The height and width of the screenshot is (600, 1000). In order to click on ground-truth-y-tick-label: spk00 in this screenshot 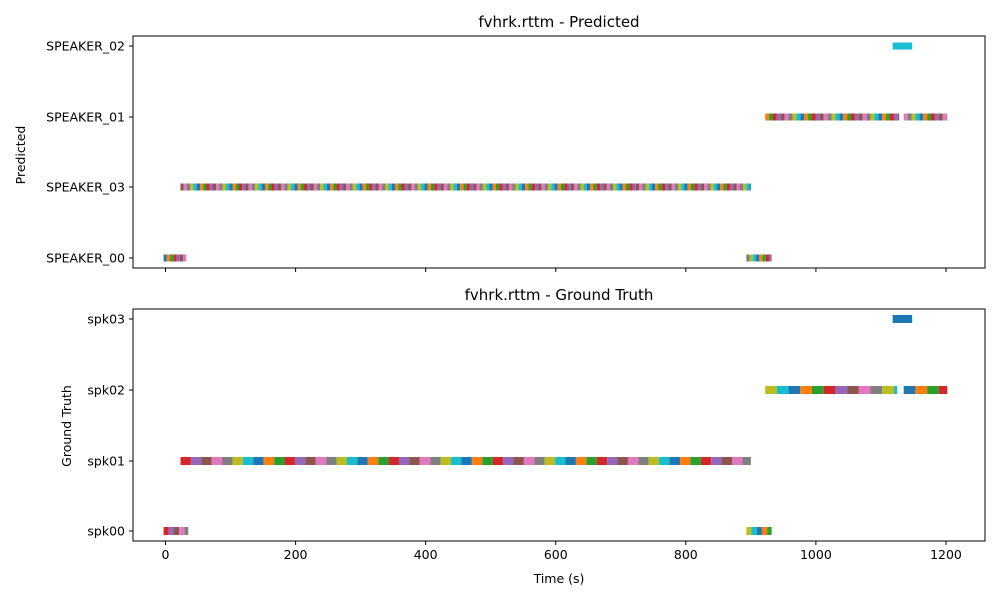, I will do `click(106, 531)`.